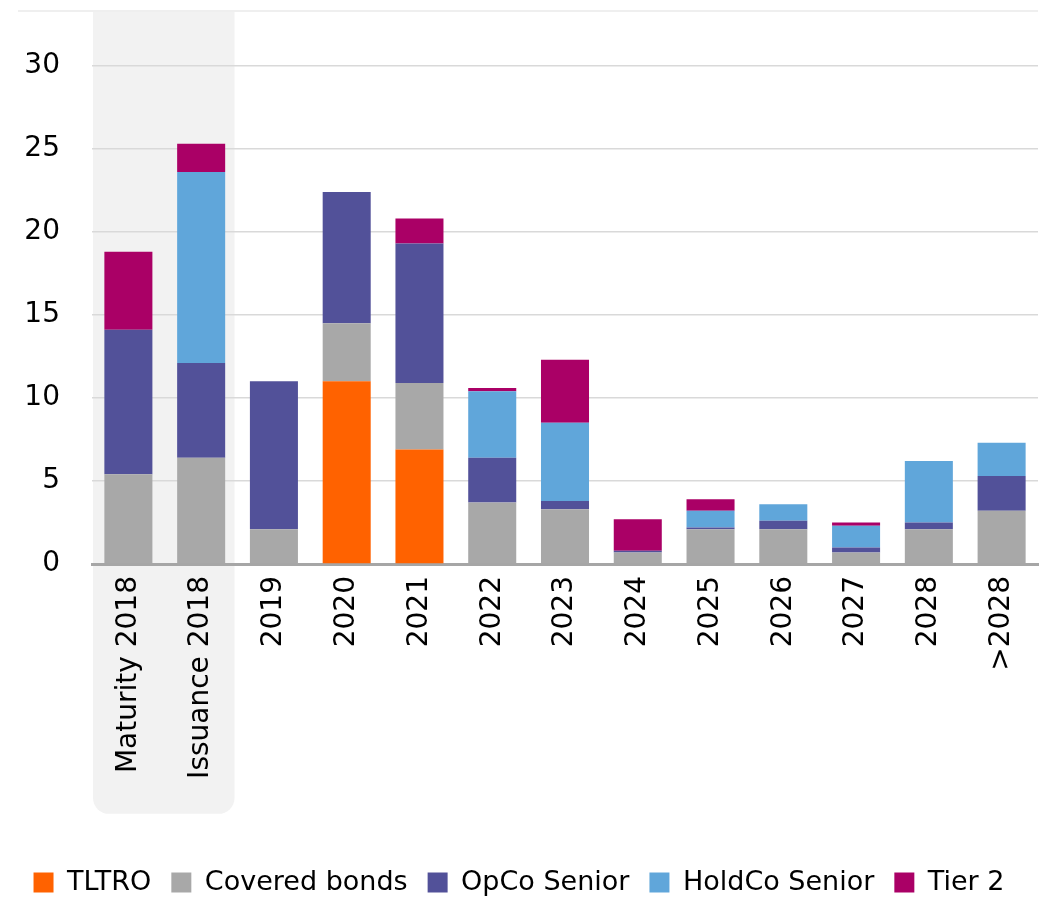 Image resolution: width=1056 pixels, height=898 pixels. What do you see at coordinates (42, 313) in the screenshot?
I see `y-tick-label: 15` at bounding box center [42, 313].